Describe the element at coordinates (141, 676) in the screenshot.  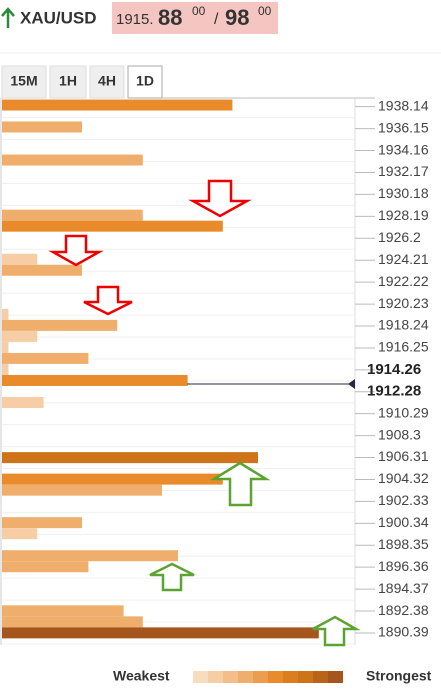
I see `legend-weakest: Weakest` at that location.